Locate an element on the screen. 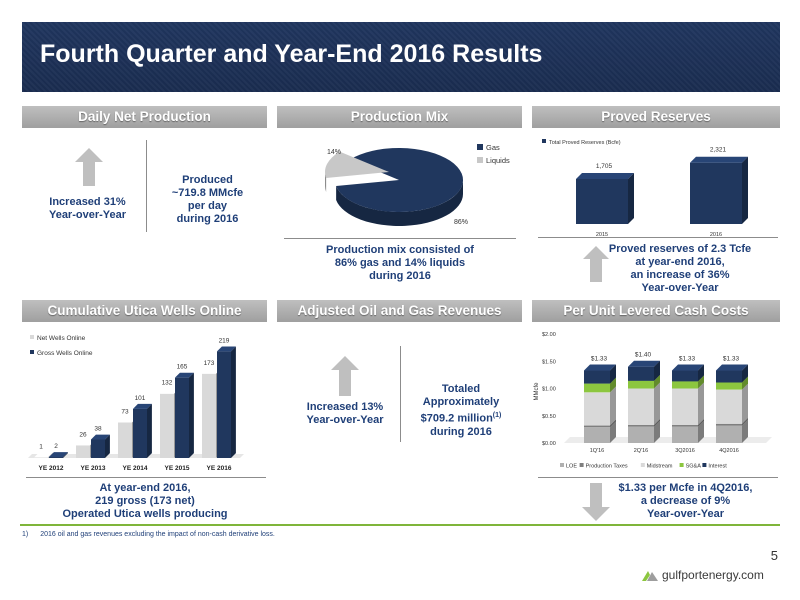 This screenshot has height=600, width=800. utica-tick-label: YE 2013 is located at coordinates (93, 468).